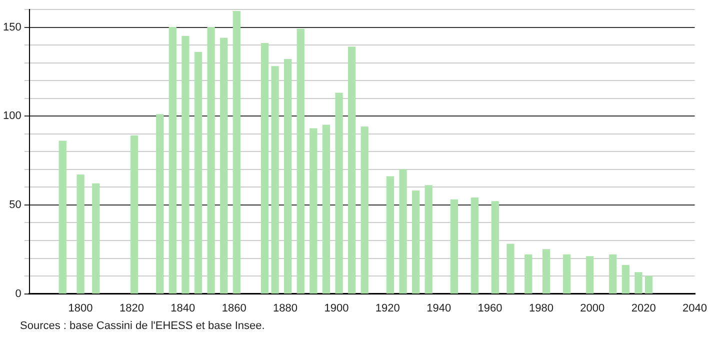 Image resolution: width=710 pixels, height=340 pixels. Describe the element at coordinates (142, 326) in the screenshot. I see `source-note: Sources : base Cassini de l'EHESS et base Insee.` at that location.